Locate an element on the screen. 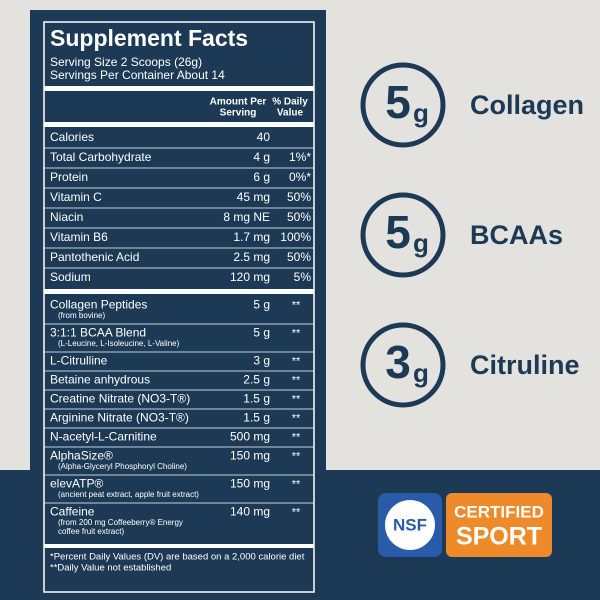  header-dv: Value is located at coordinates (290, 113).